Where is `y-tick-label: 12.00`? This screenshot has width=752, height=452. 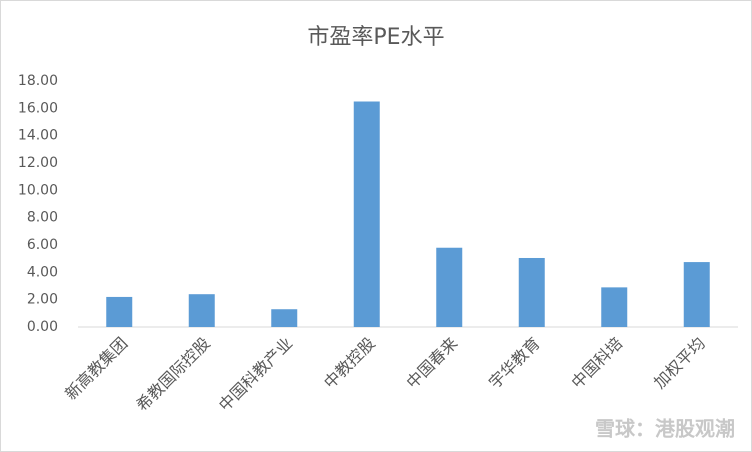 y-tick-label: 12.00 is located at coordinates (38, 163).